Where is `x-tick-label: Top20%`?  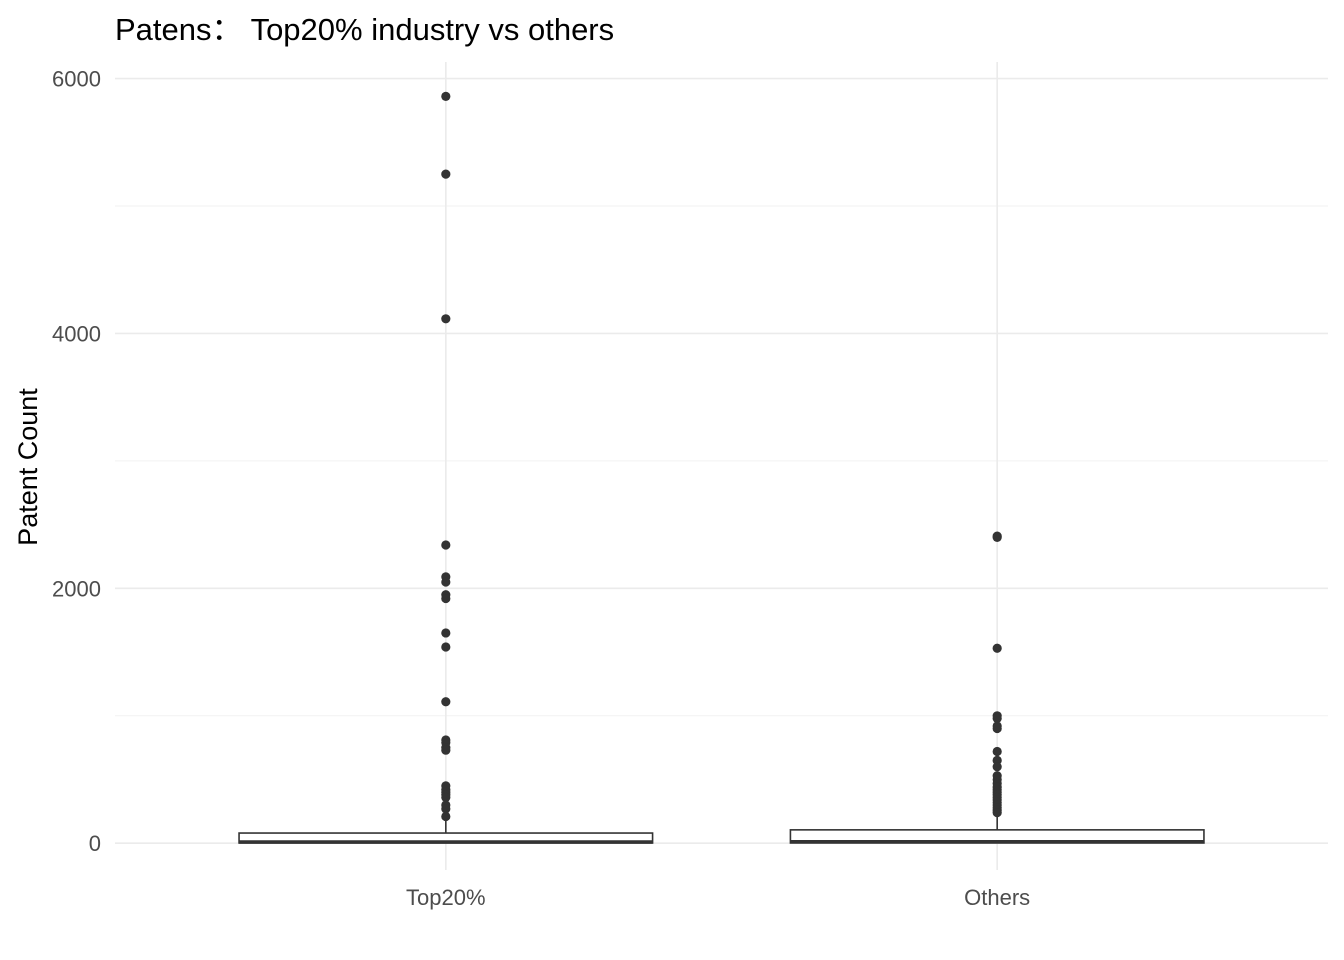 x-tick-label: Top20% is located at coordinates (446, 897).